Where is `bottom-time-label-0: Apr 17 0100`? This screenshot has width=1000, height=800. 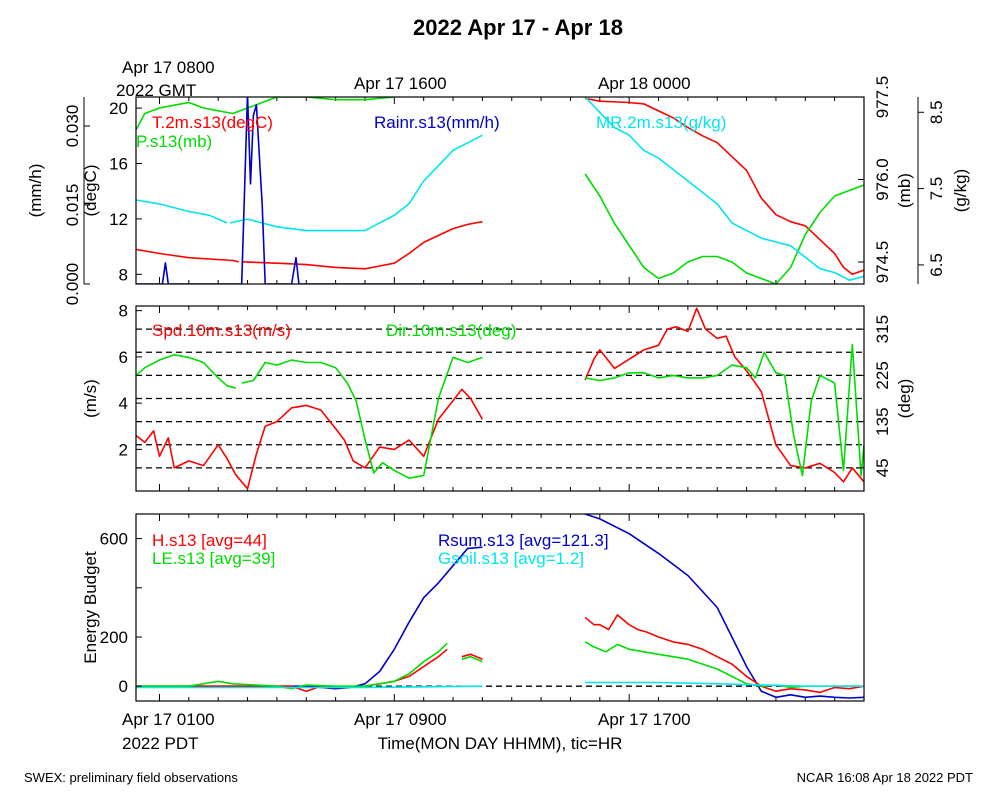 bottom-time-label-0: Apr 17 0100 is located at coordinates (168, 719).